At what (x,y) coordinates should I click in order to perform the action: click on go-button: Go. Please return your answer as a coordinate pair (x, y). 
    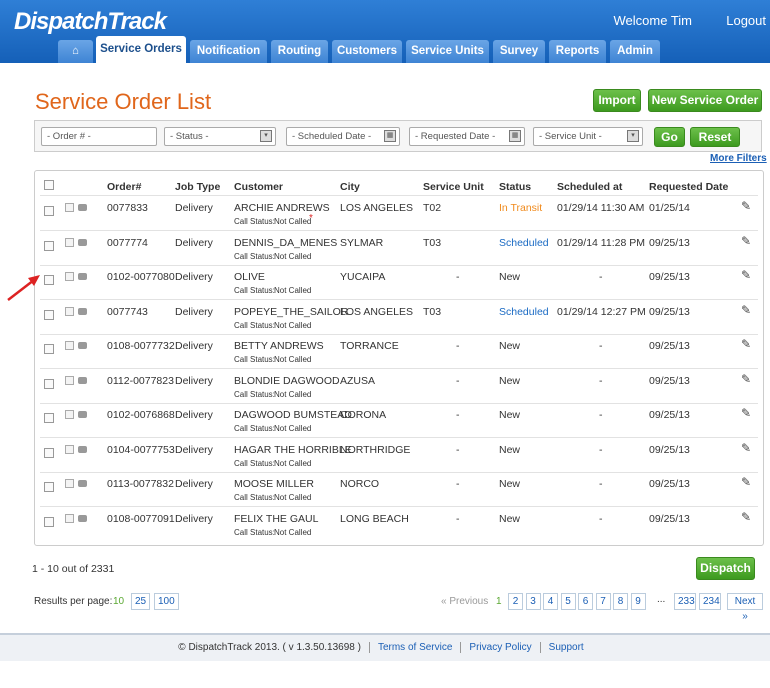
    Looking at the image, I should click on (669, 137).